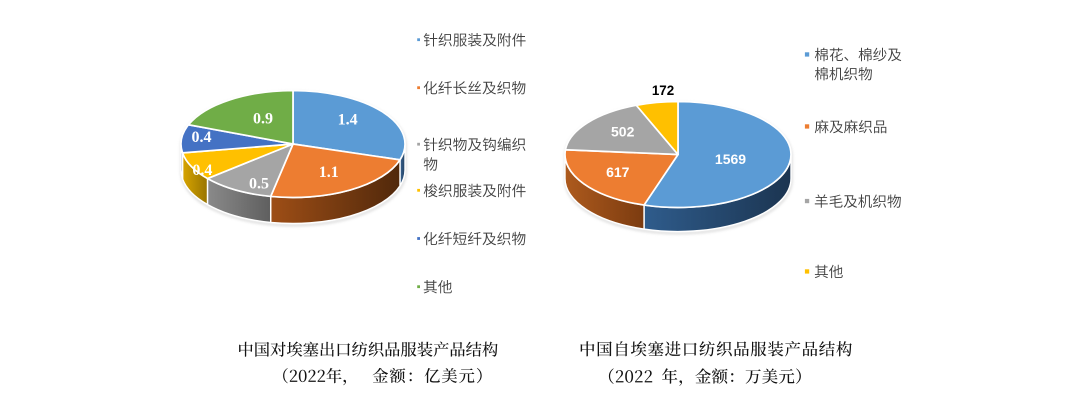  What do you see at coordinates (329, 172) in the screenshot?
I see `svg-text: 1.1` at bounding box center [329, 172].